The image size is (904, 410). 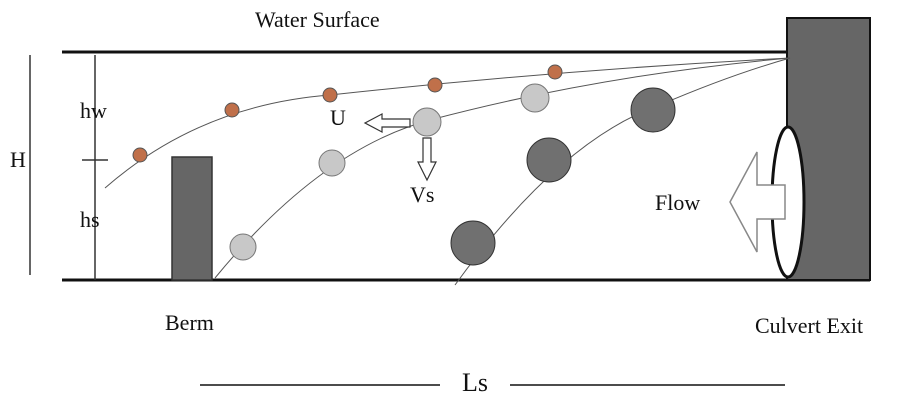 I want to click on berm, so click(x=192, y=218).